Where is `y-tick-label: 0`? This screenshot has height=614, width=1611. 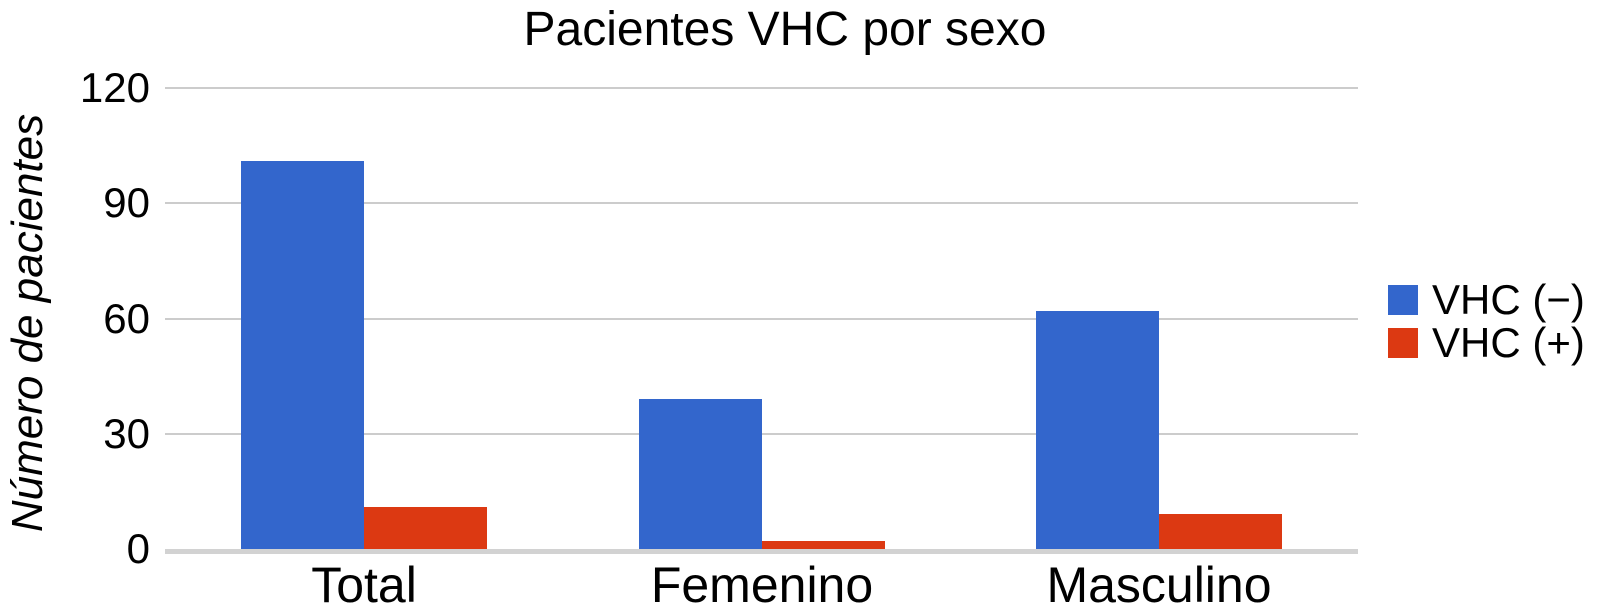 y-tick-label: 0 is located at coordinates (138, 548).